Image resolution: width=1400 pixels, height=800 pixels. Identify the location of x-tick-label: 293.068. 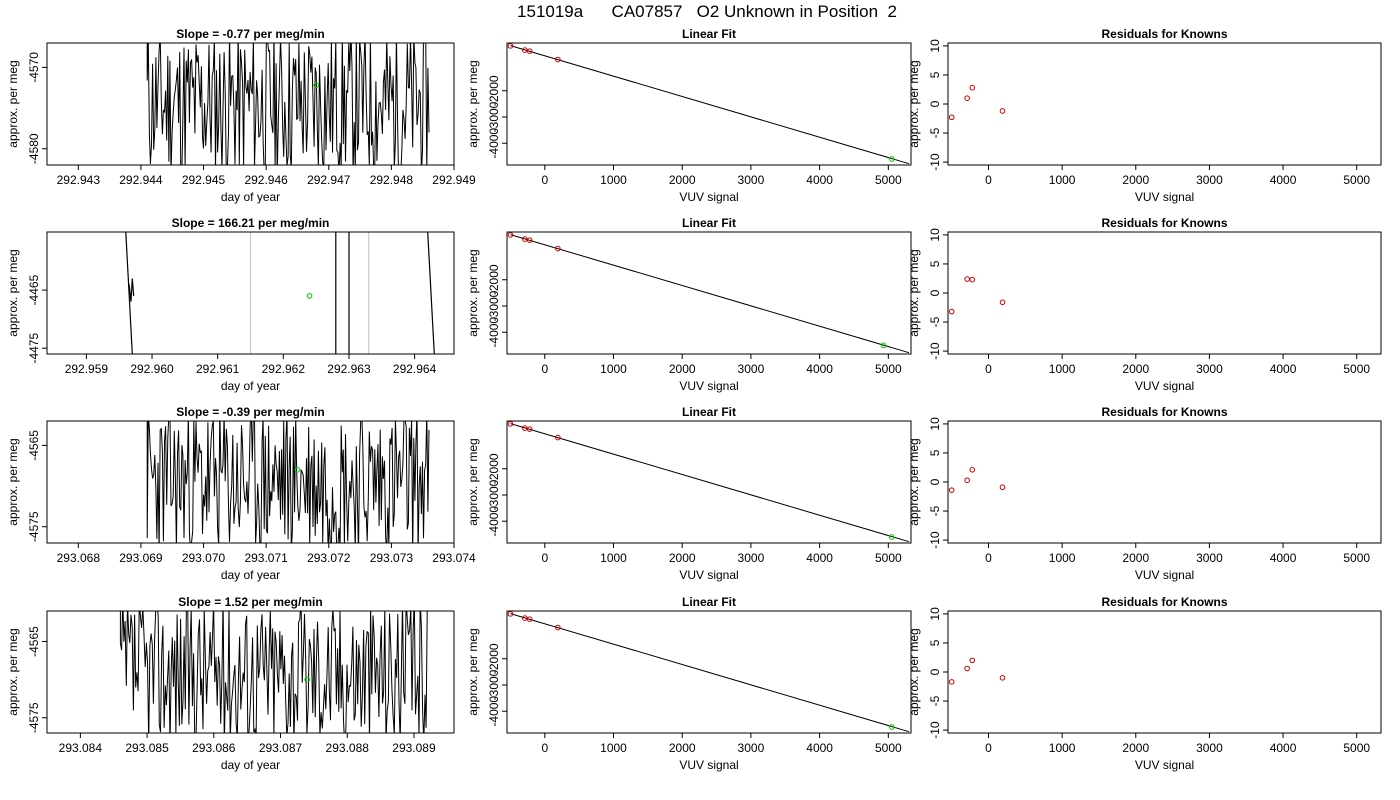
(79, 558).